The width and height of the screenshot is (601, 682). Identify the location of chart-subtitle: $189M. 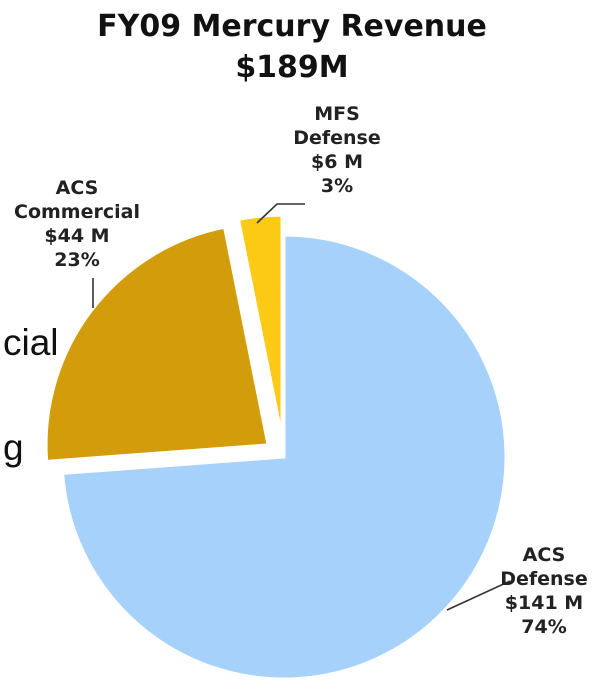
(291, 67).